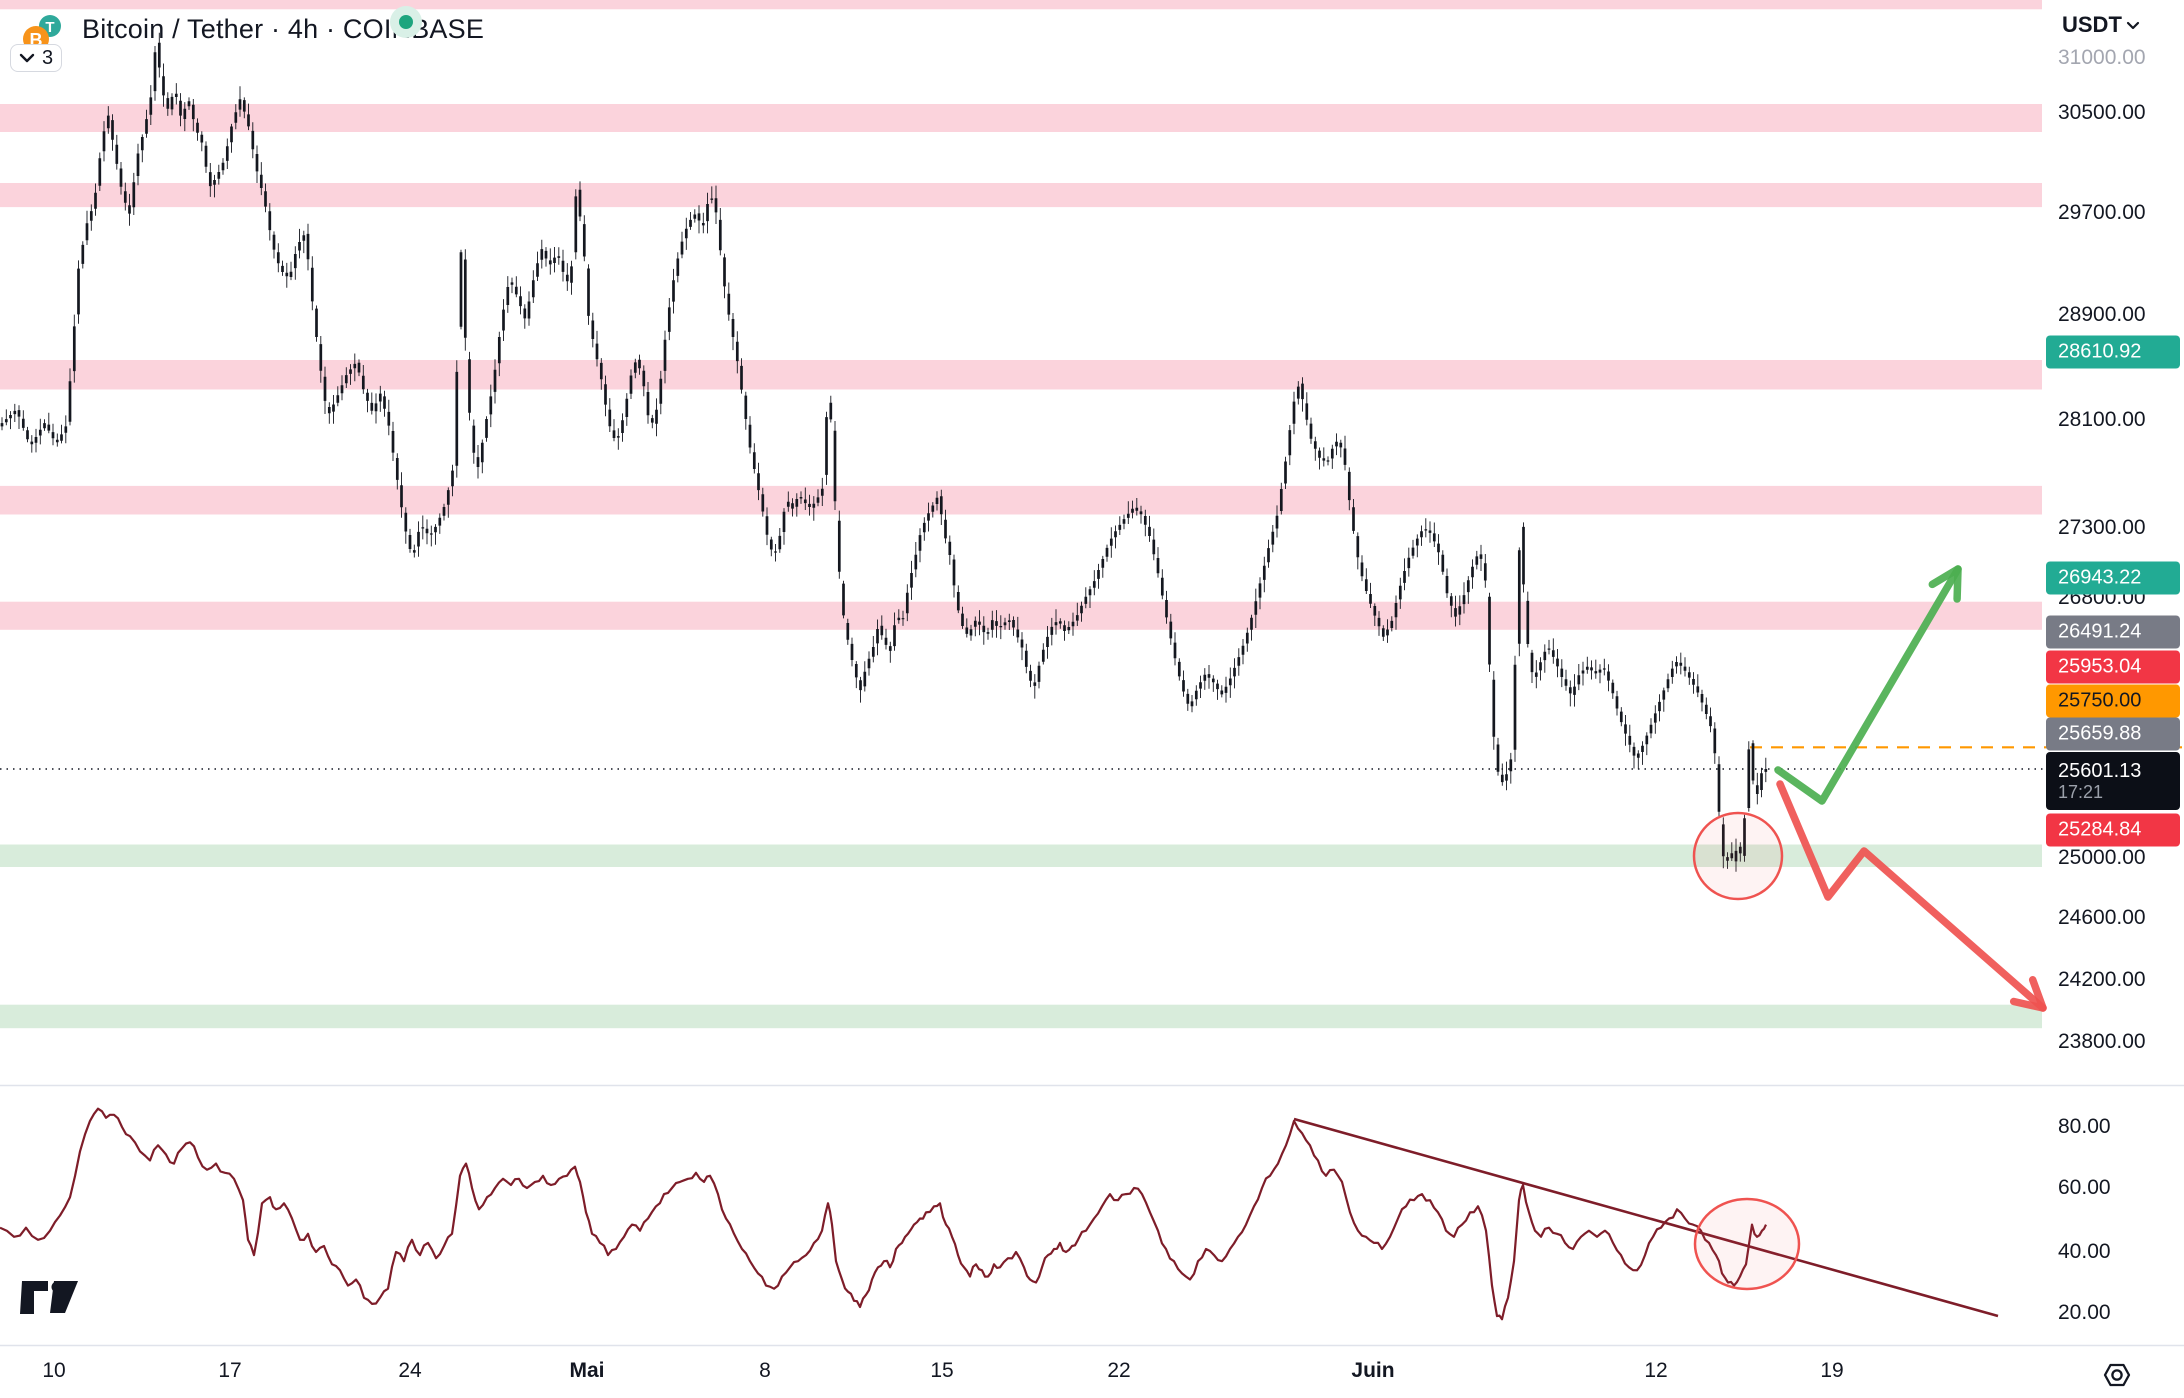 The width and height of the screenshot is (2184, 1398). I want to click on price-tick-label: 24600.00, so click(2102, 917).